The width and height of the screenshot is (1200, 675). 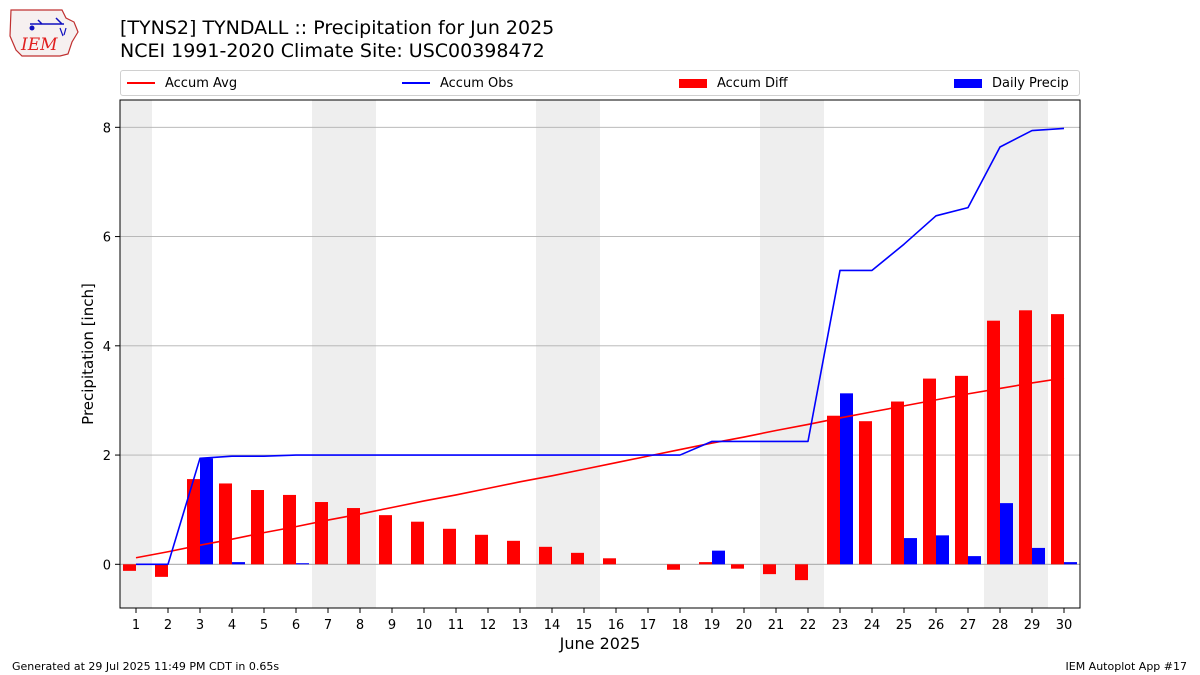 I want to click on logo-text: IEM, so click(x=39, y=45).